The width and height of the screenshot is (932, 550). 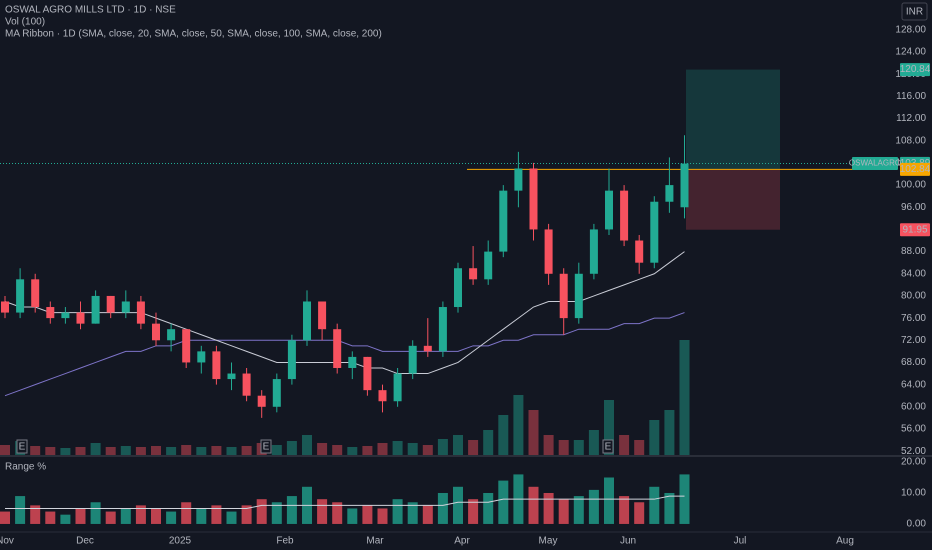 What do you see at coordinates (345, 502) in the screenshot?
I see `range-ma-line` at bounding box center [345, 502].